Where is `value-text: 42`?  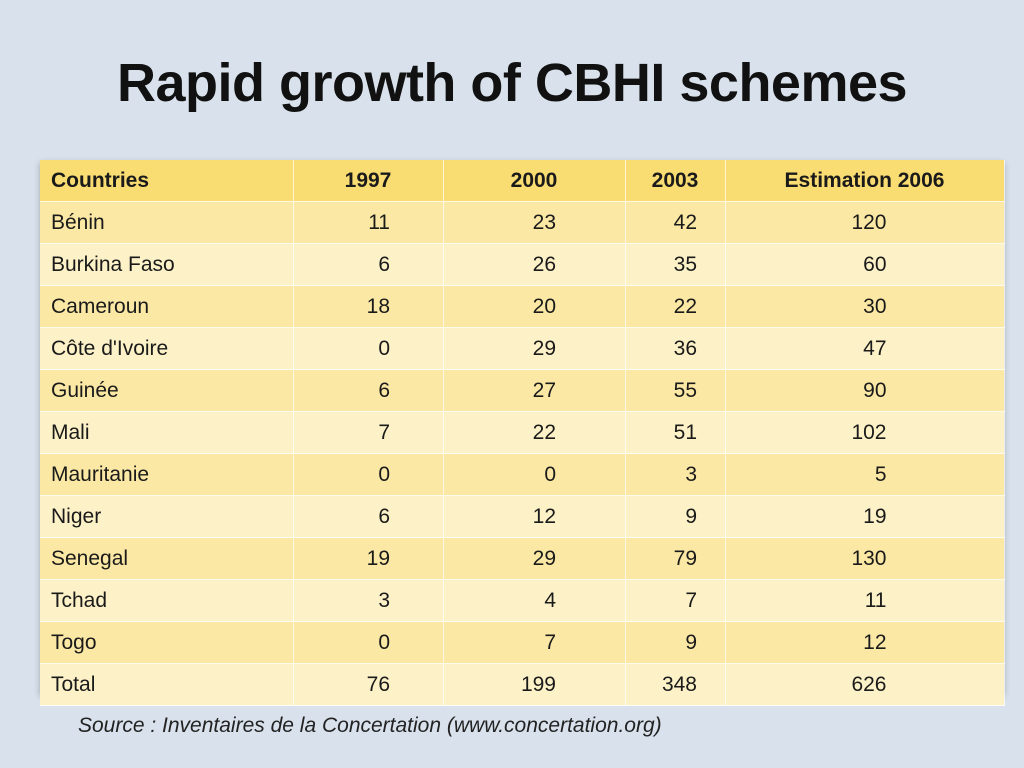 value-text: 42 is located at coordinates (685, 222).